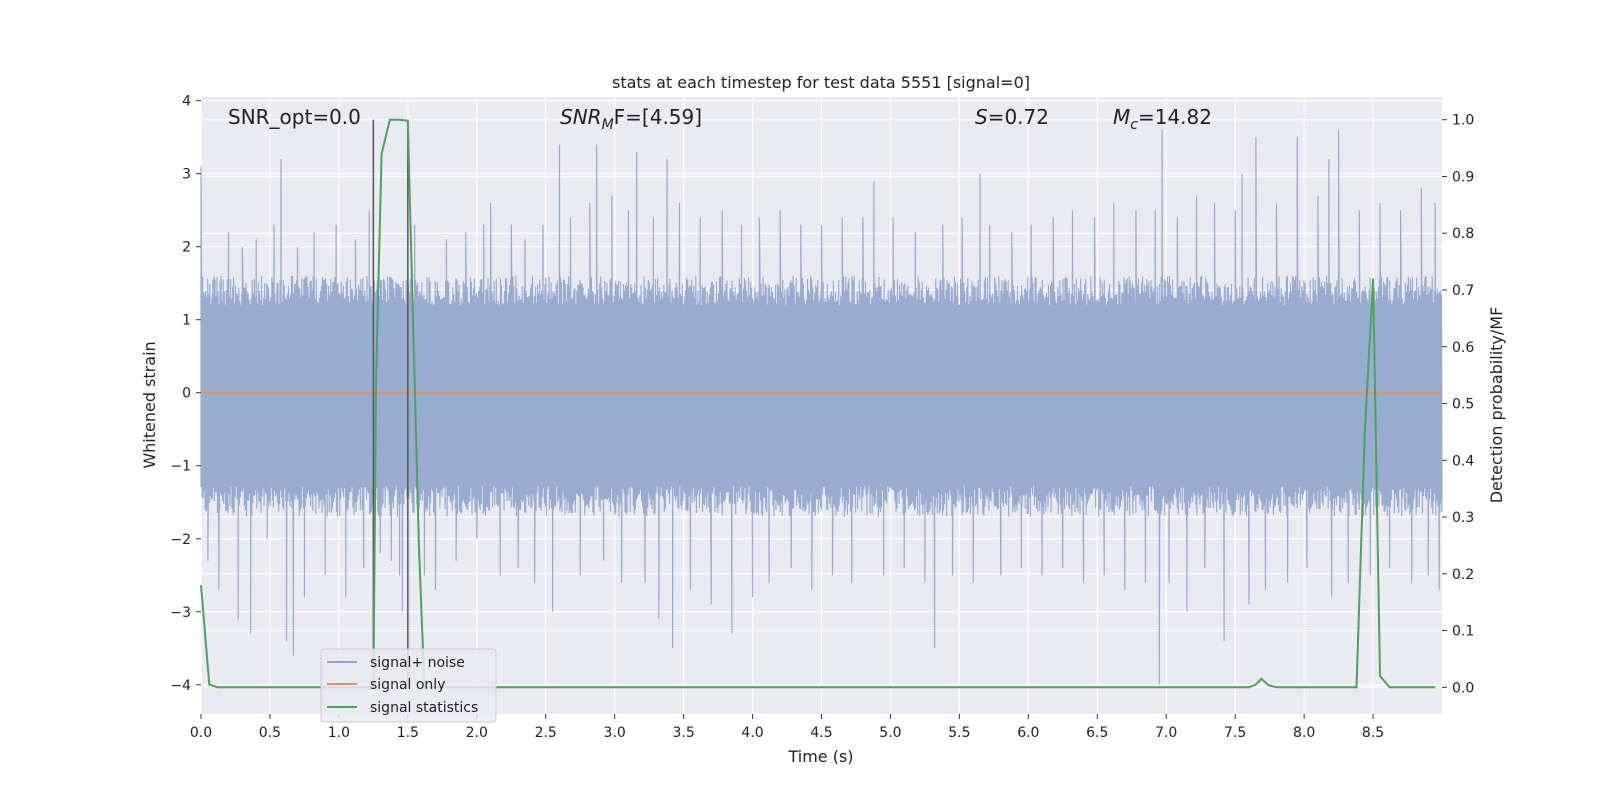 The image size is (1600, 800). Describe the element at coordinates (477, 733) in the screenshot. I see `x-tick-label: 2.0` at that location.